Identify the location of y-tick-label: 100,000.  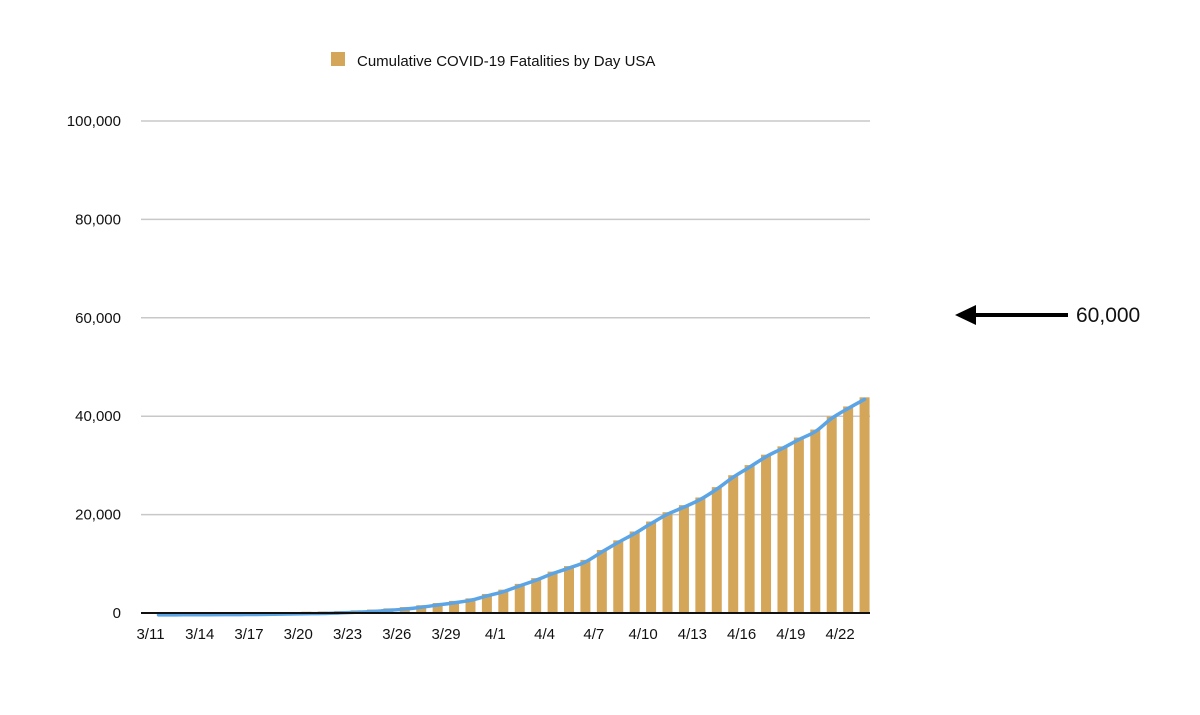
(94, 121).